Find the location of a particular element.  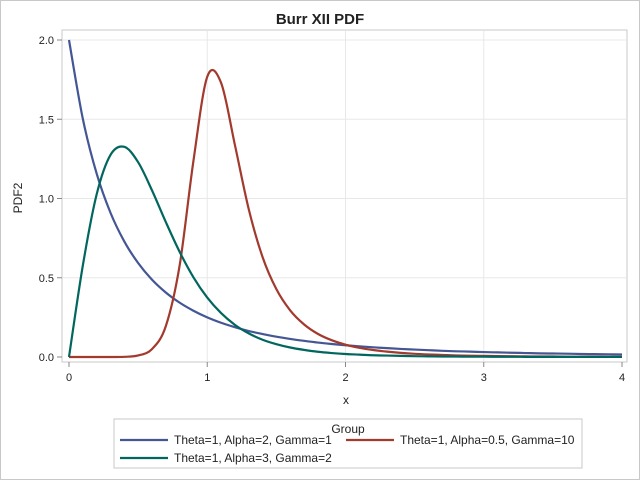

legend-box is located at coordinates (348, 443).